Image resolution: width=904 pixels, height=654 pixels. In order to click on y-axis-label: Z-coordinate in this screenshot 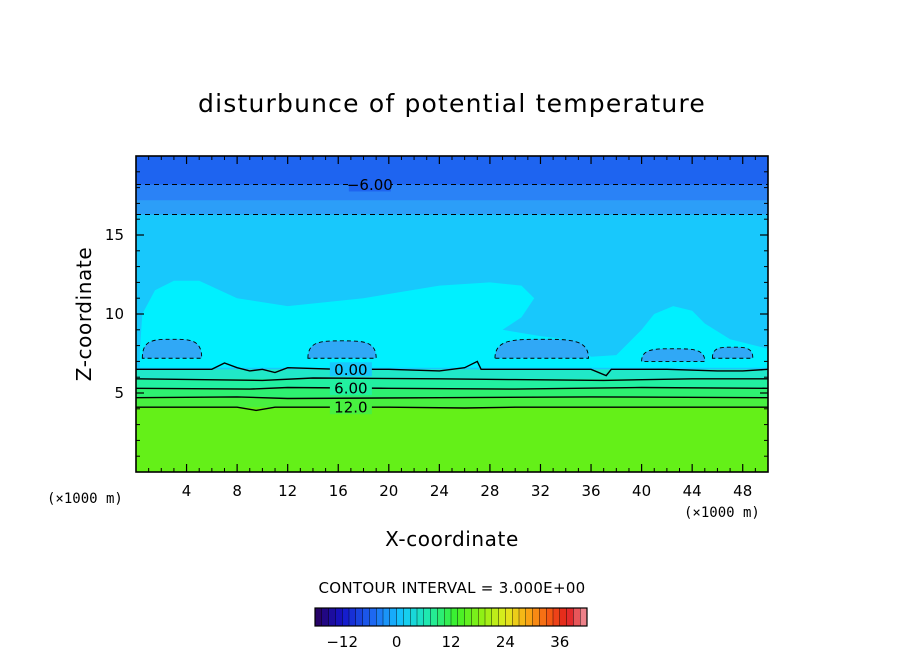, I will do `click(84, 314)`.